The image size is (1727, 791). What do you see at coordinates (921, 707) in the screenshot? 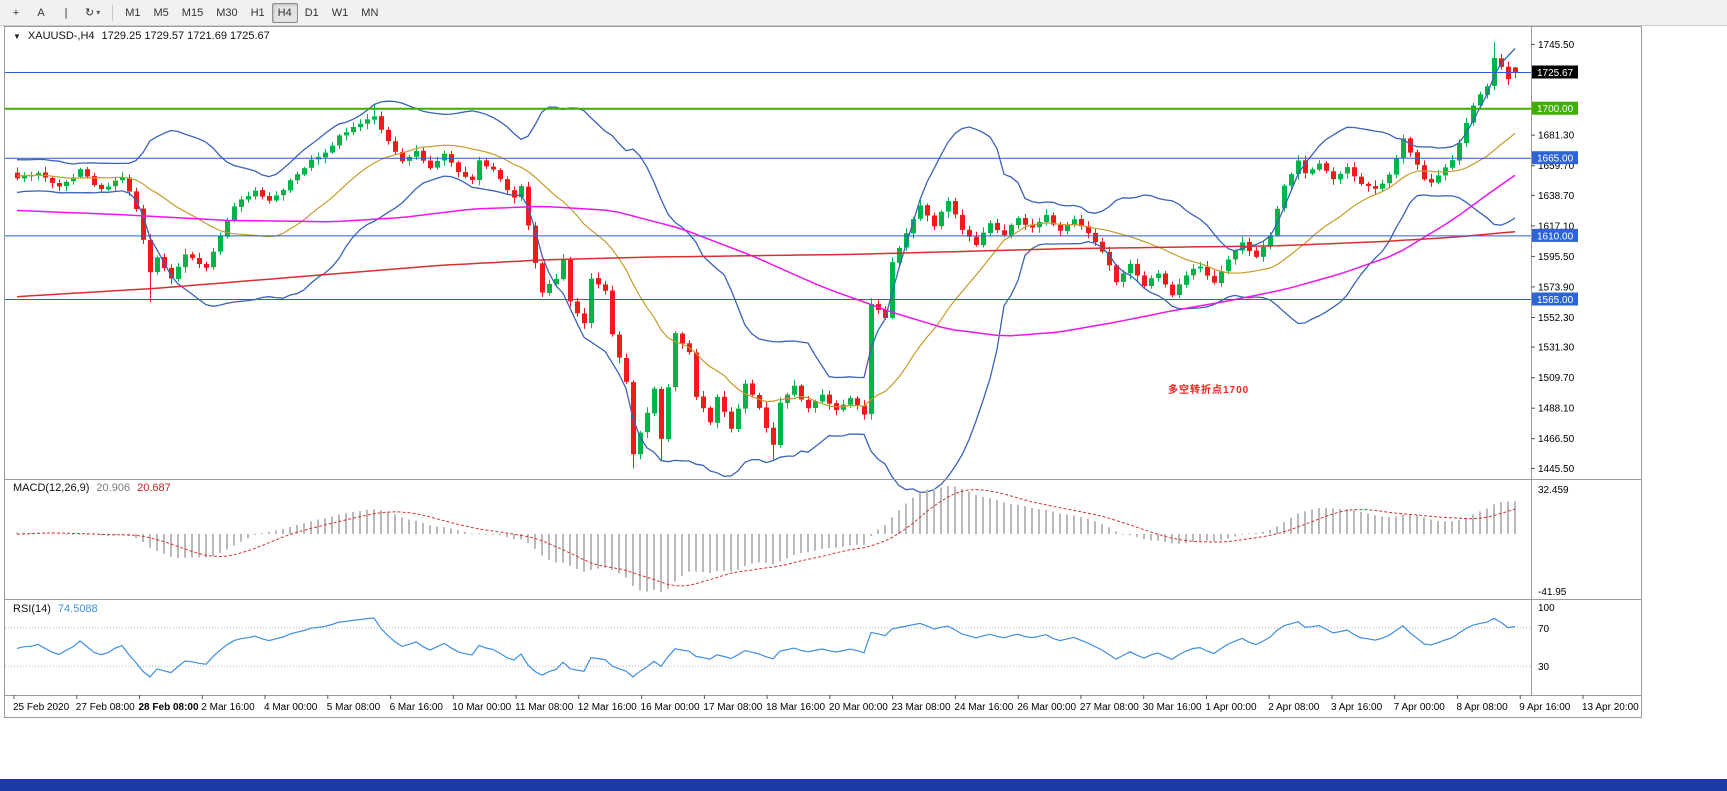
I see `svg-text: 23 Mar 08:00` at bounding box center [921, 707].